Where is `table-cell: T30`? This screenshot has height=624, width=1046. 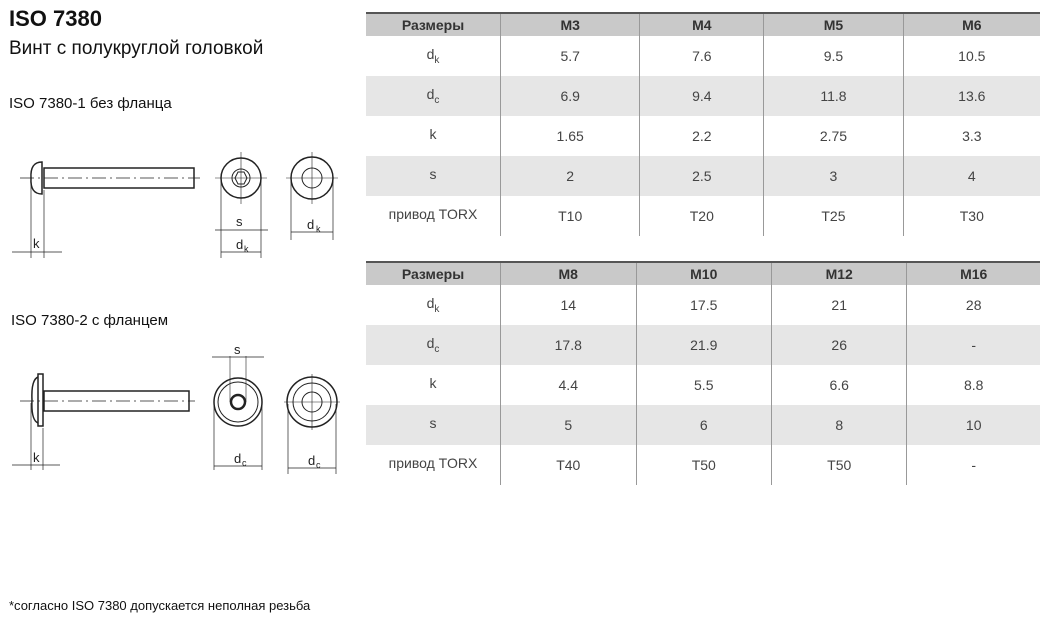
table-cell: T30 is located at coordinates (971, 216).